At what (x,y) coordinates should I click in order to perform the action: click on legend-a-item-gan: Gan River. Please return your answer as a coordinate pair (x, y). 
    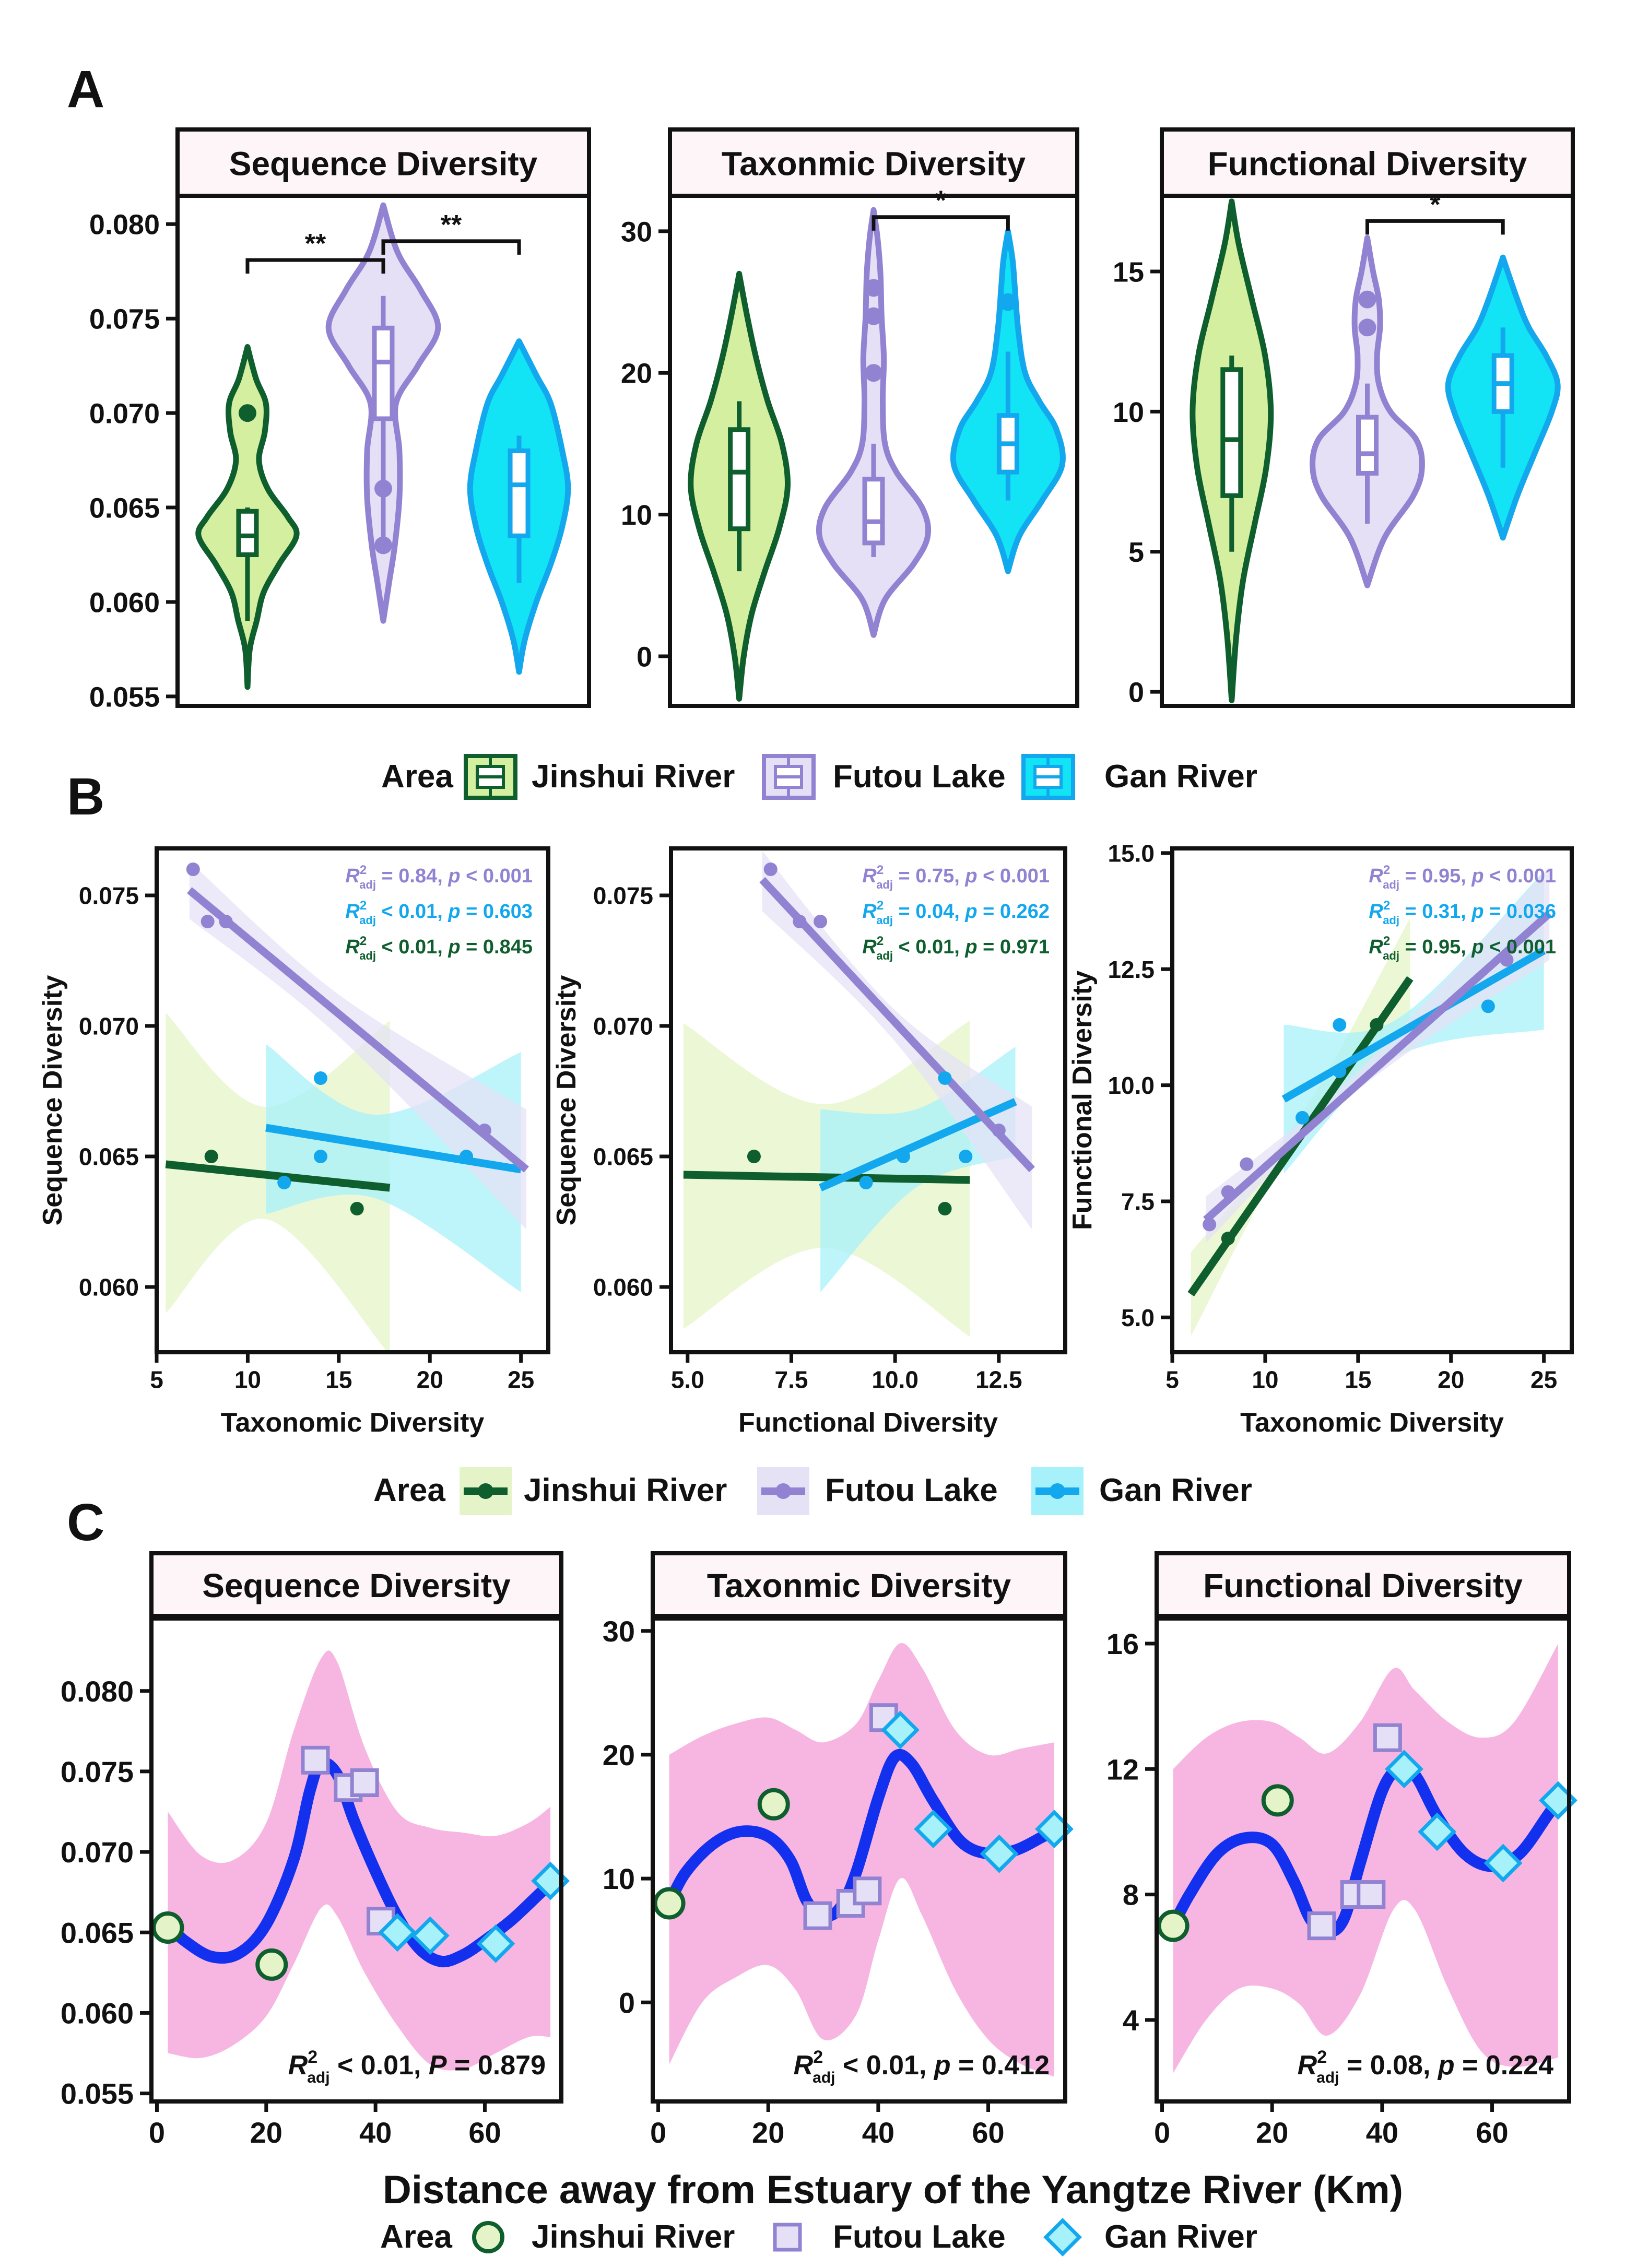
    Looking at the image, I should click on (1180, 777).